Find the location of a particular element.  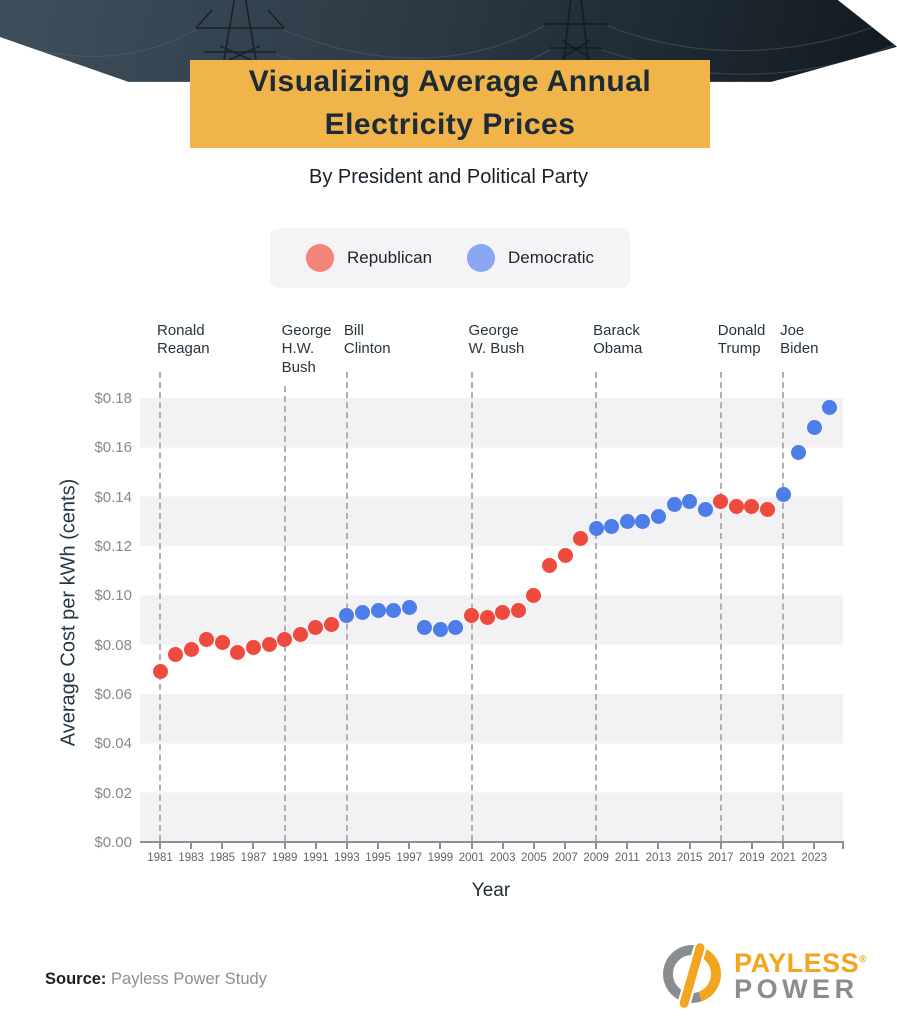

x-tick-label: 2017 is located at coordinates (720, 858).